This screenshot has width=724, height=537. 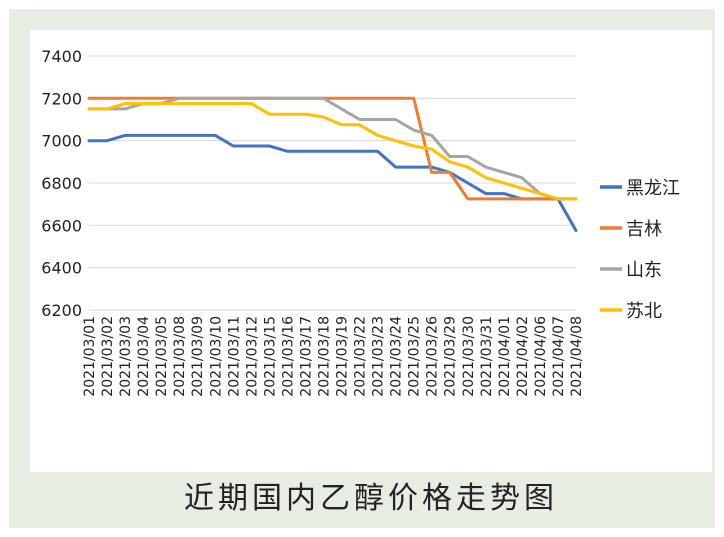 What do you see at coordinates (306, 356) in the screenshot?
I see `x-tick-label: 2021/03/17` at bounding box center [306, 356].